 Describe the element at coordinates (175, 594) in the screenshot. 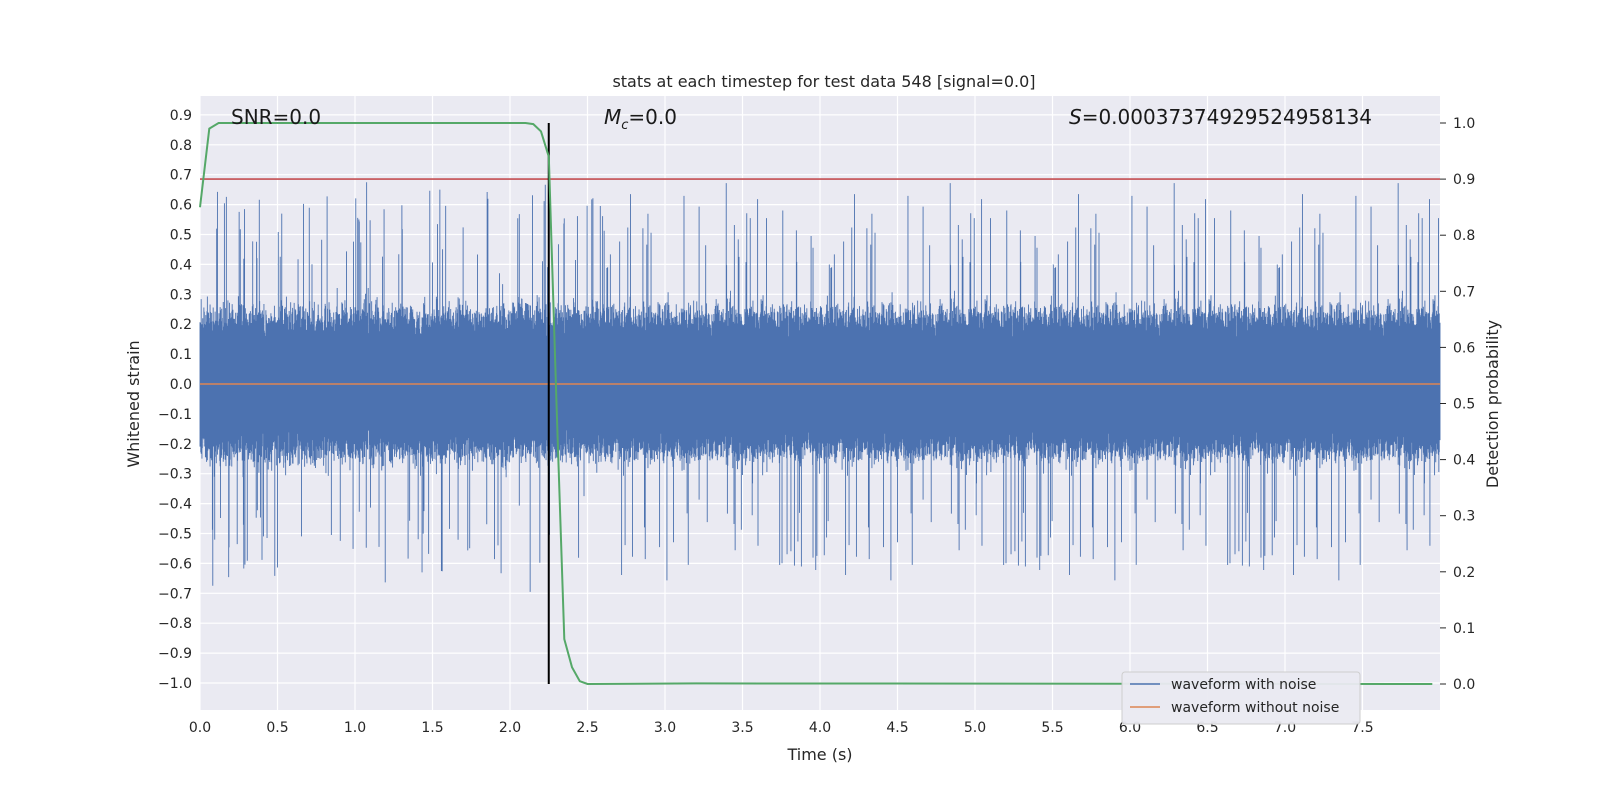

I see `y-tick-label: −0.7` at that location.